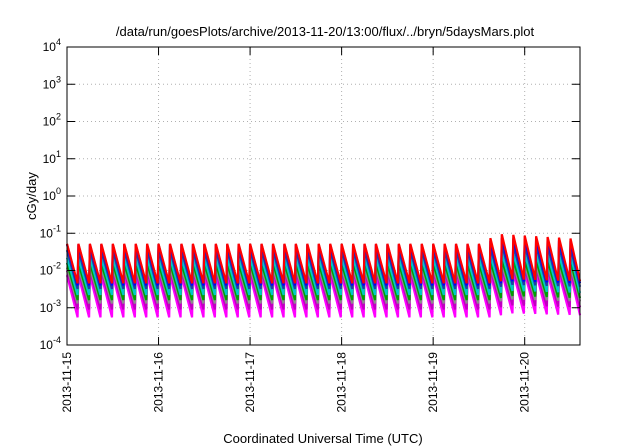 The height and width of the screenshot is (448, 640). What do you see at coordinates (31, 196) in the screenshot?
I see `y-axis-title: cGy/day` at bounding box center [31, 196].